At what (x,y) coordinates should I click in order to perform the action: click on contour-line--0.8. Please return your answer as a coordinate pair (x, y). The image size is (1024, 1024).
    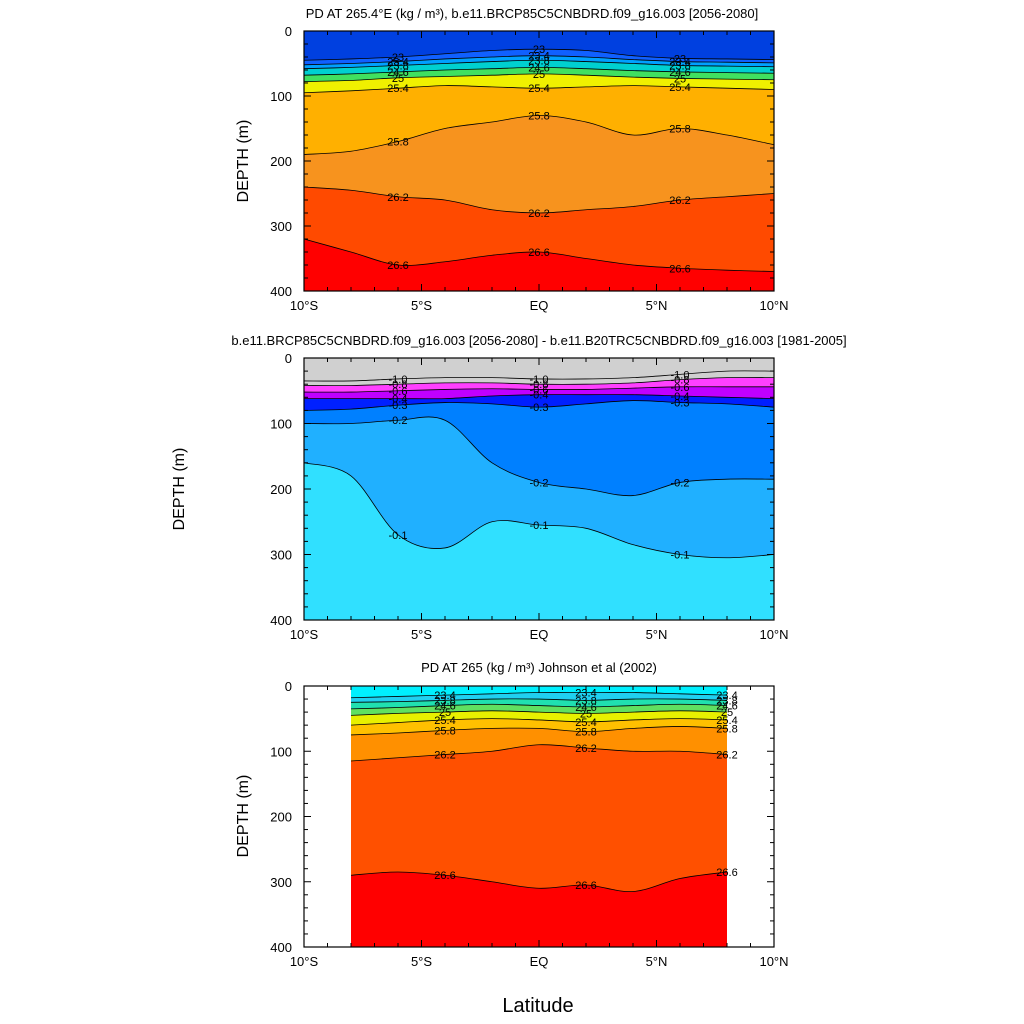
    Looking at the image, I should click on (539, 382).